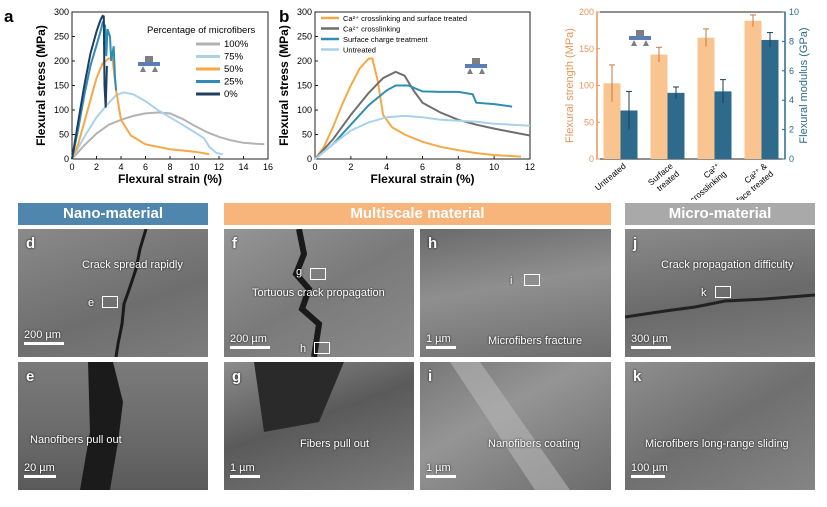 This screenshot has height=507, width=827. I want to click on y-tick-label-left: 100, so click(586, 86).